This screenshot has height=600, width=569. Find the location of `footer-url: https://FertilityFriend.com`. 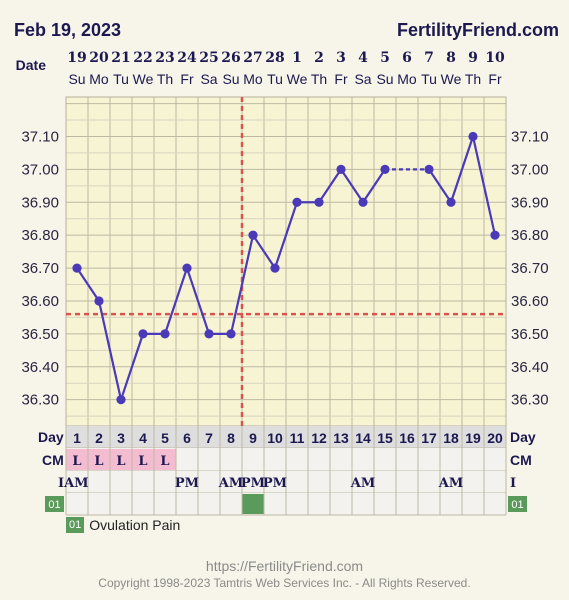

footer-url: https://FertilityFriend.com is located at coordinates (284, 566).